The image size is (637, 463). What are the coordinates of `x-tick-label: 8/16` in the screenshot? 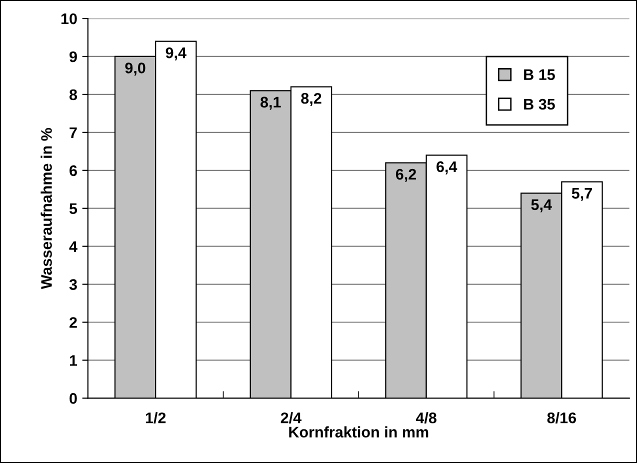 It's located at (561, 418).